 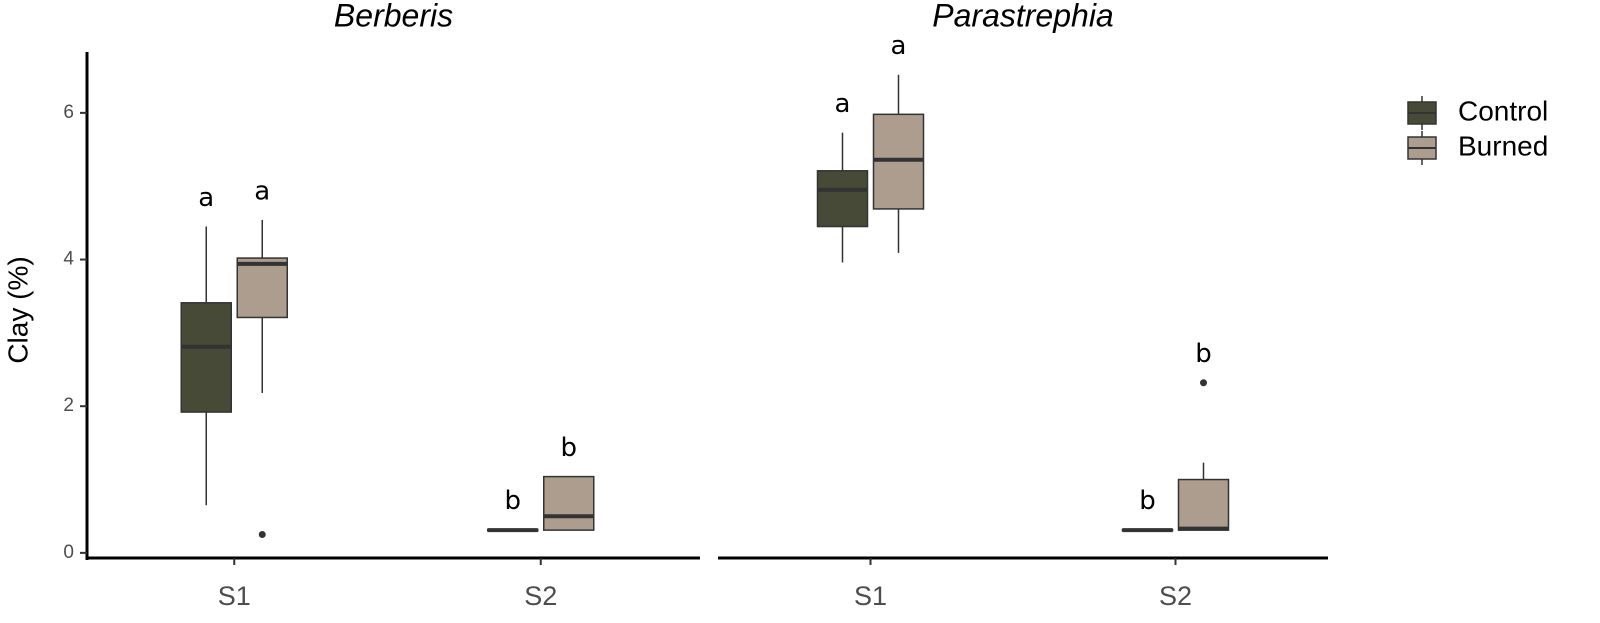 What do you see at coordinates (1503, 110) in the screenshot?
I see `legend-label: Control` at bounding box center [1503, 110].